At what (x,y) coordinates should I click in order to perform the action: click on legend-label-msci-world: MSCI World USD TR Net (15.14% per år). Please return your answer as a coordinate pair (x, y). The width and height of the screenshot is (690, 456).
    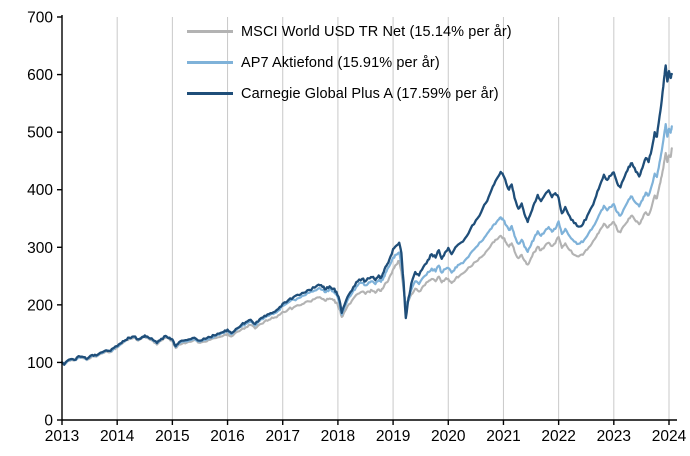
    Looking at the image, I should click on (376, 31).